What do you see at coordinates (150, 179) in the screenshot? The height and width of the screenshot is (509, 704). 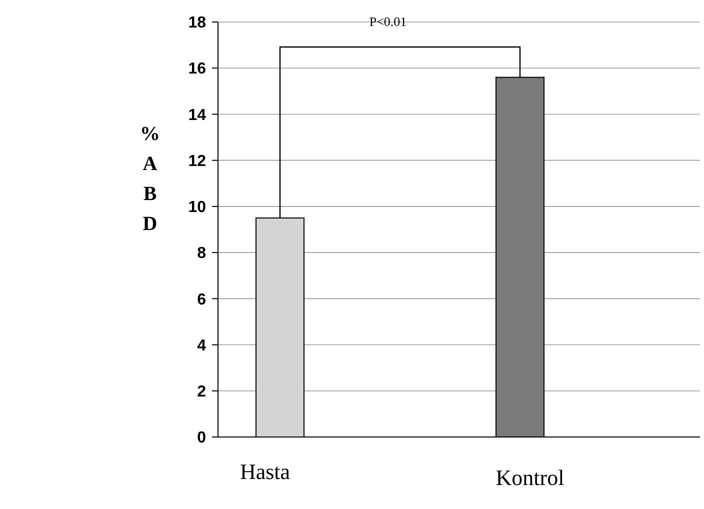 I see `y-axis-title: %ABD` at bounding box center [150, 179].